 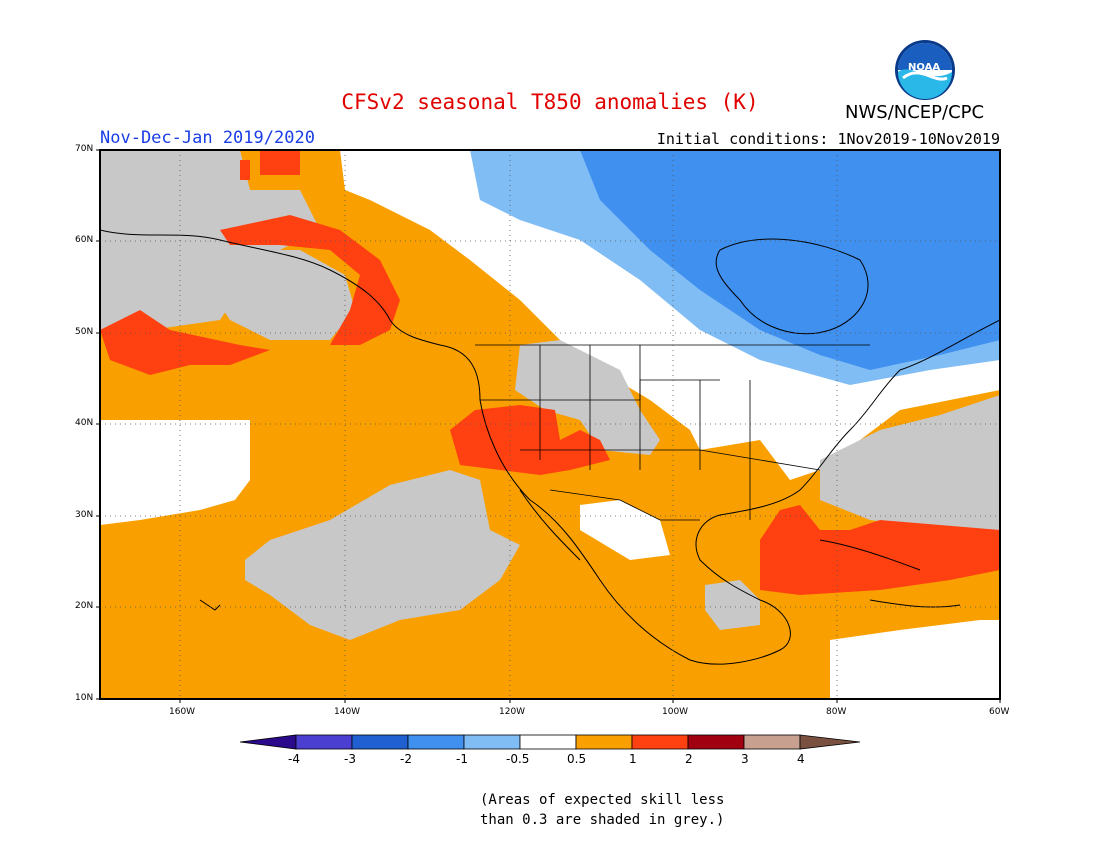 I want to click on season-label: Nov-Dec-Jan 2019/2020, so click(x=207, y=138).